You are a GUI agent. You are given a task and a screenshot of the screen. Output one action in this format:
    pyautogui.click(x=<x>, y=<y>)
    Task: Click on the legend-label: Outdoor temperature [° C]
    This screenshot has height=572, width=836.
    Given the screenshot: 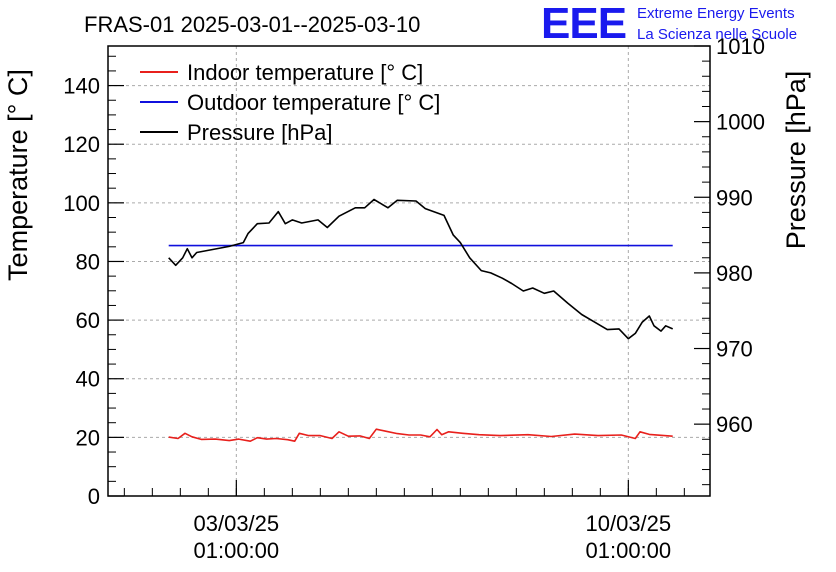 What is the action you would take?
    pyautogui.click(x=313, y=102)
    